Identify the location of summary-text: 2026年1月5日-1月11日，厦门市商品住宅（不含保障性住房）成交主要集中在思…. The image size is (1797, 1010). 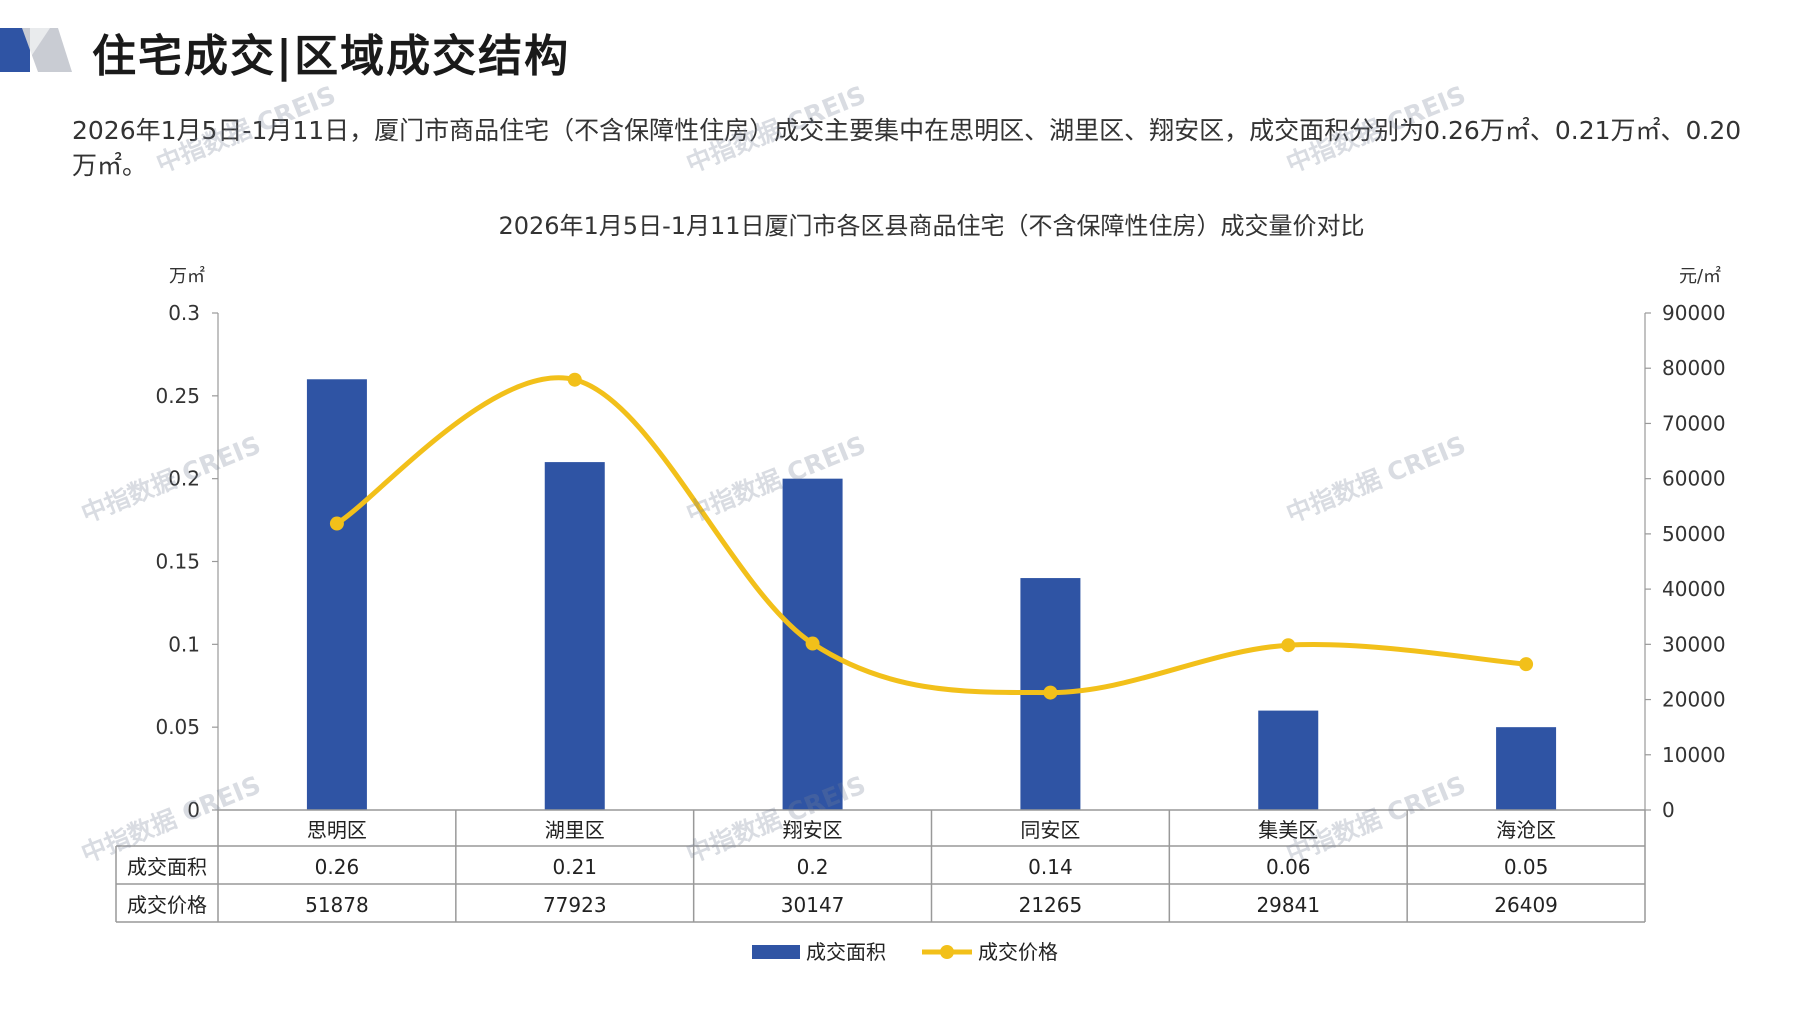
(907, 148).